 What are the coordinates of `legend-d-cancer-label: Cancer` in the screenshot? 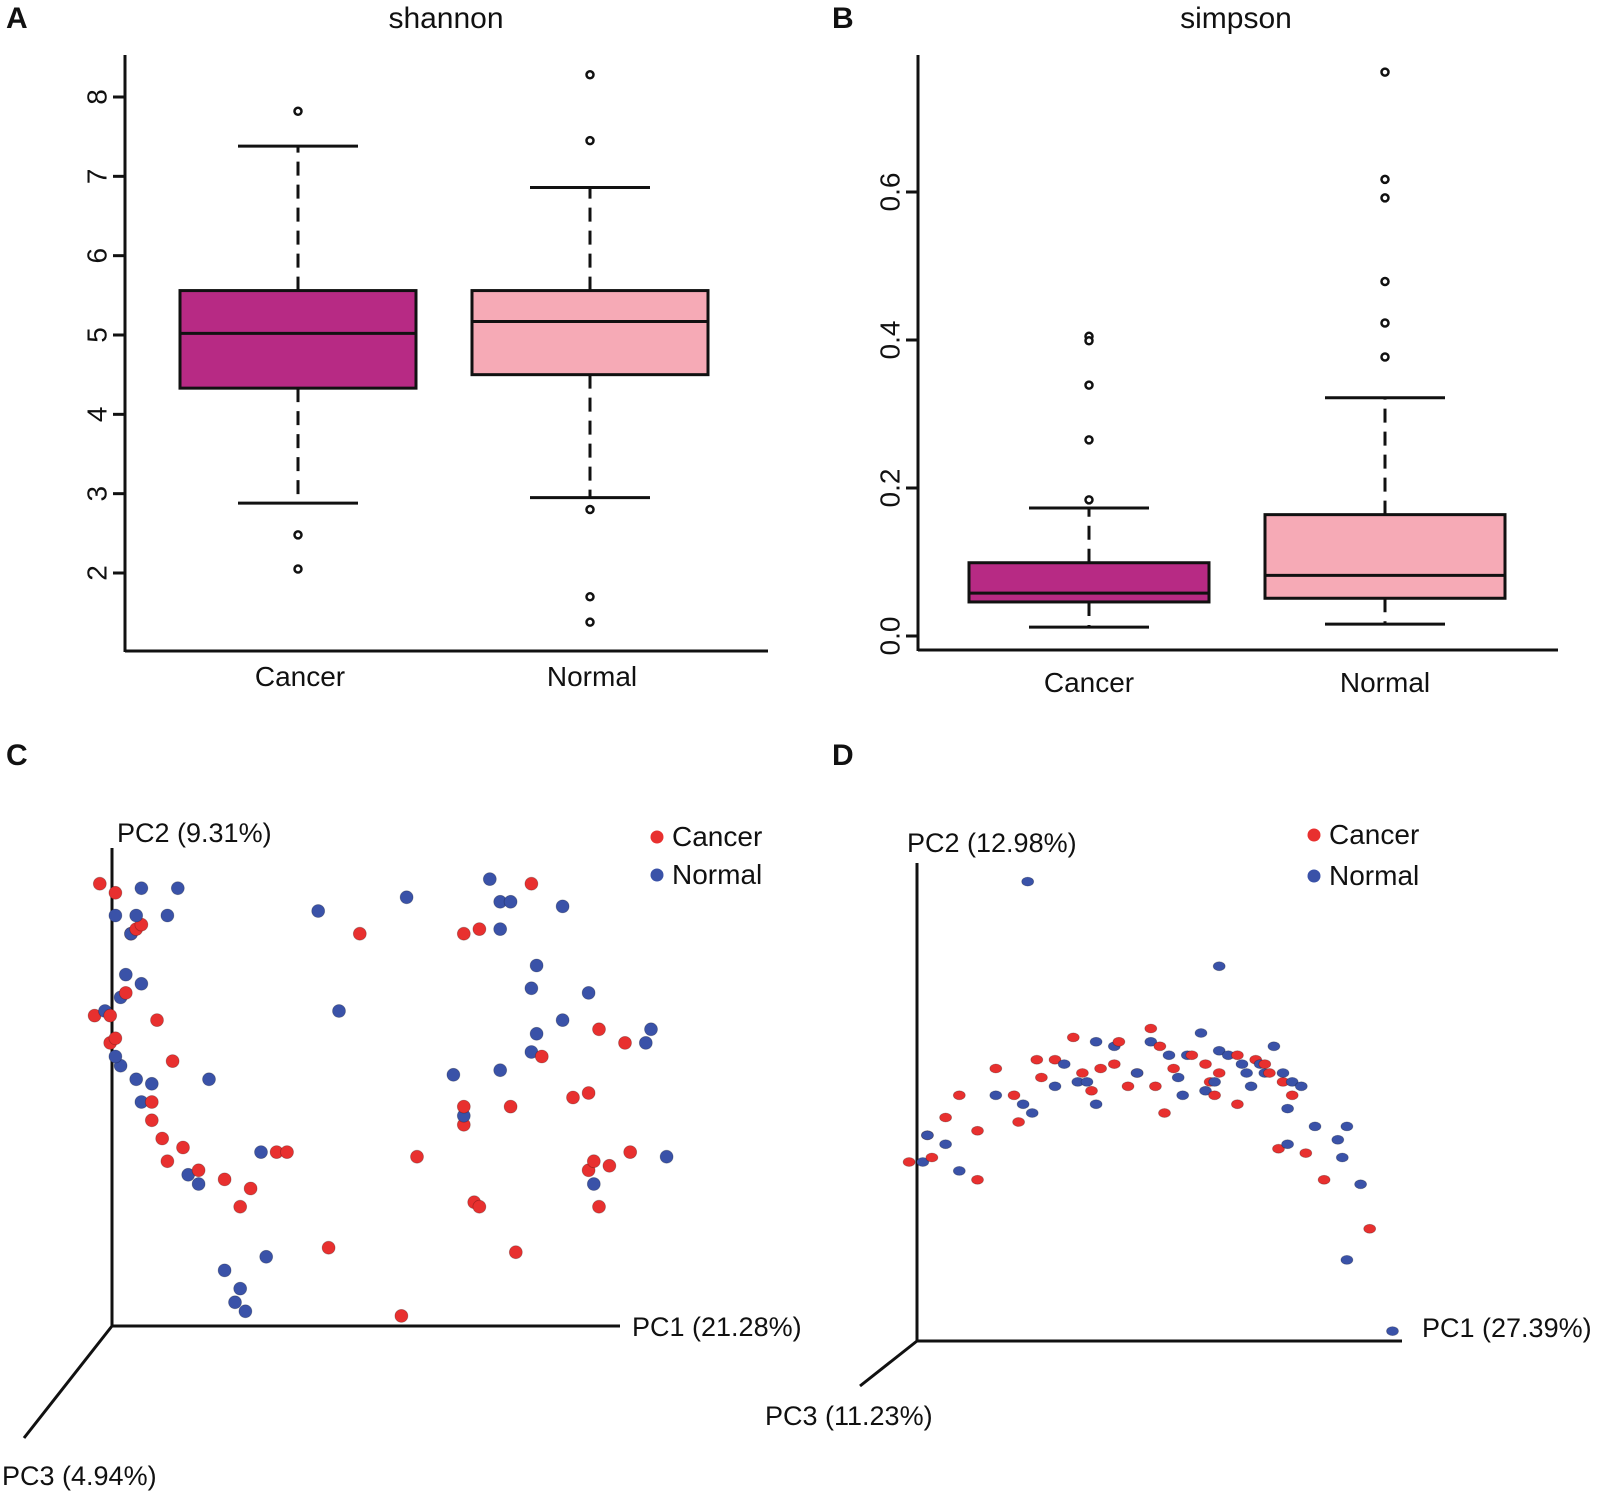 It's located at (1374, 834).